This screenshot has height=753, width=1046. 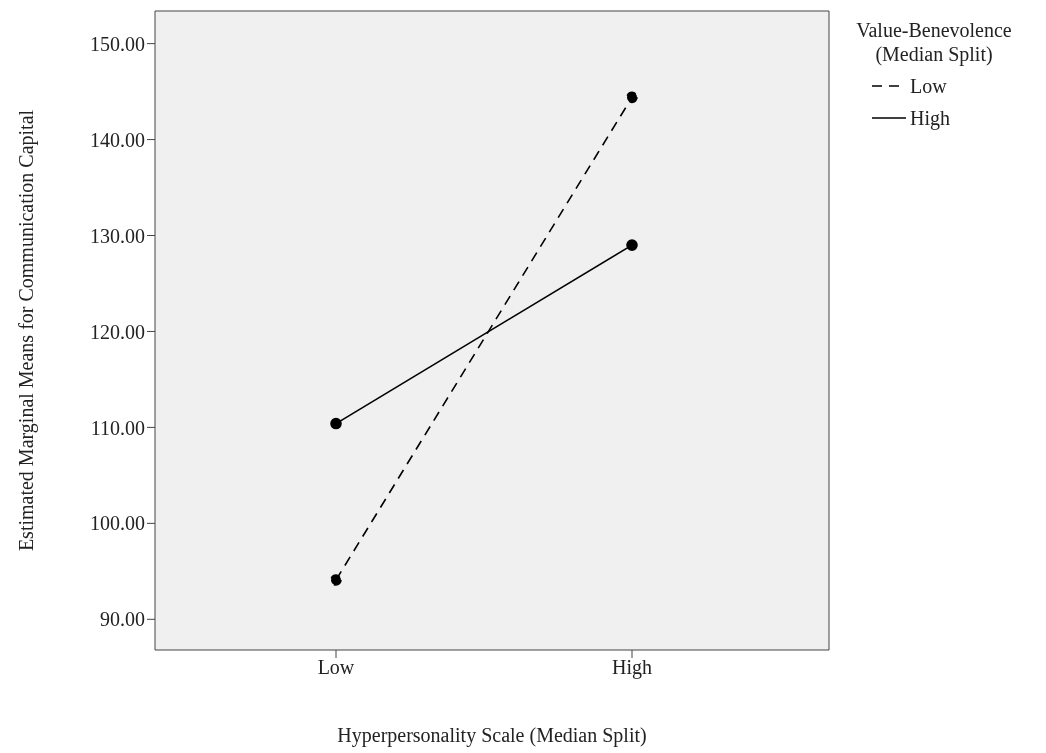 What do you see at coordinates (928, 86) in the screenshot?
I see `legend-label: Low` at bounding box center [928, 86].